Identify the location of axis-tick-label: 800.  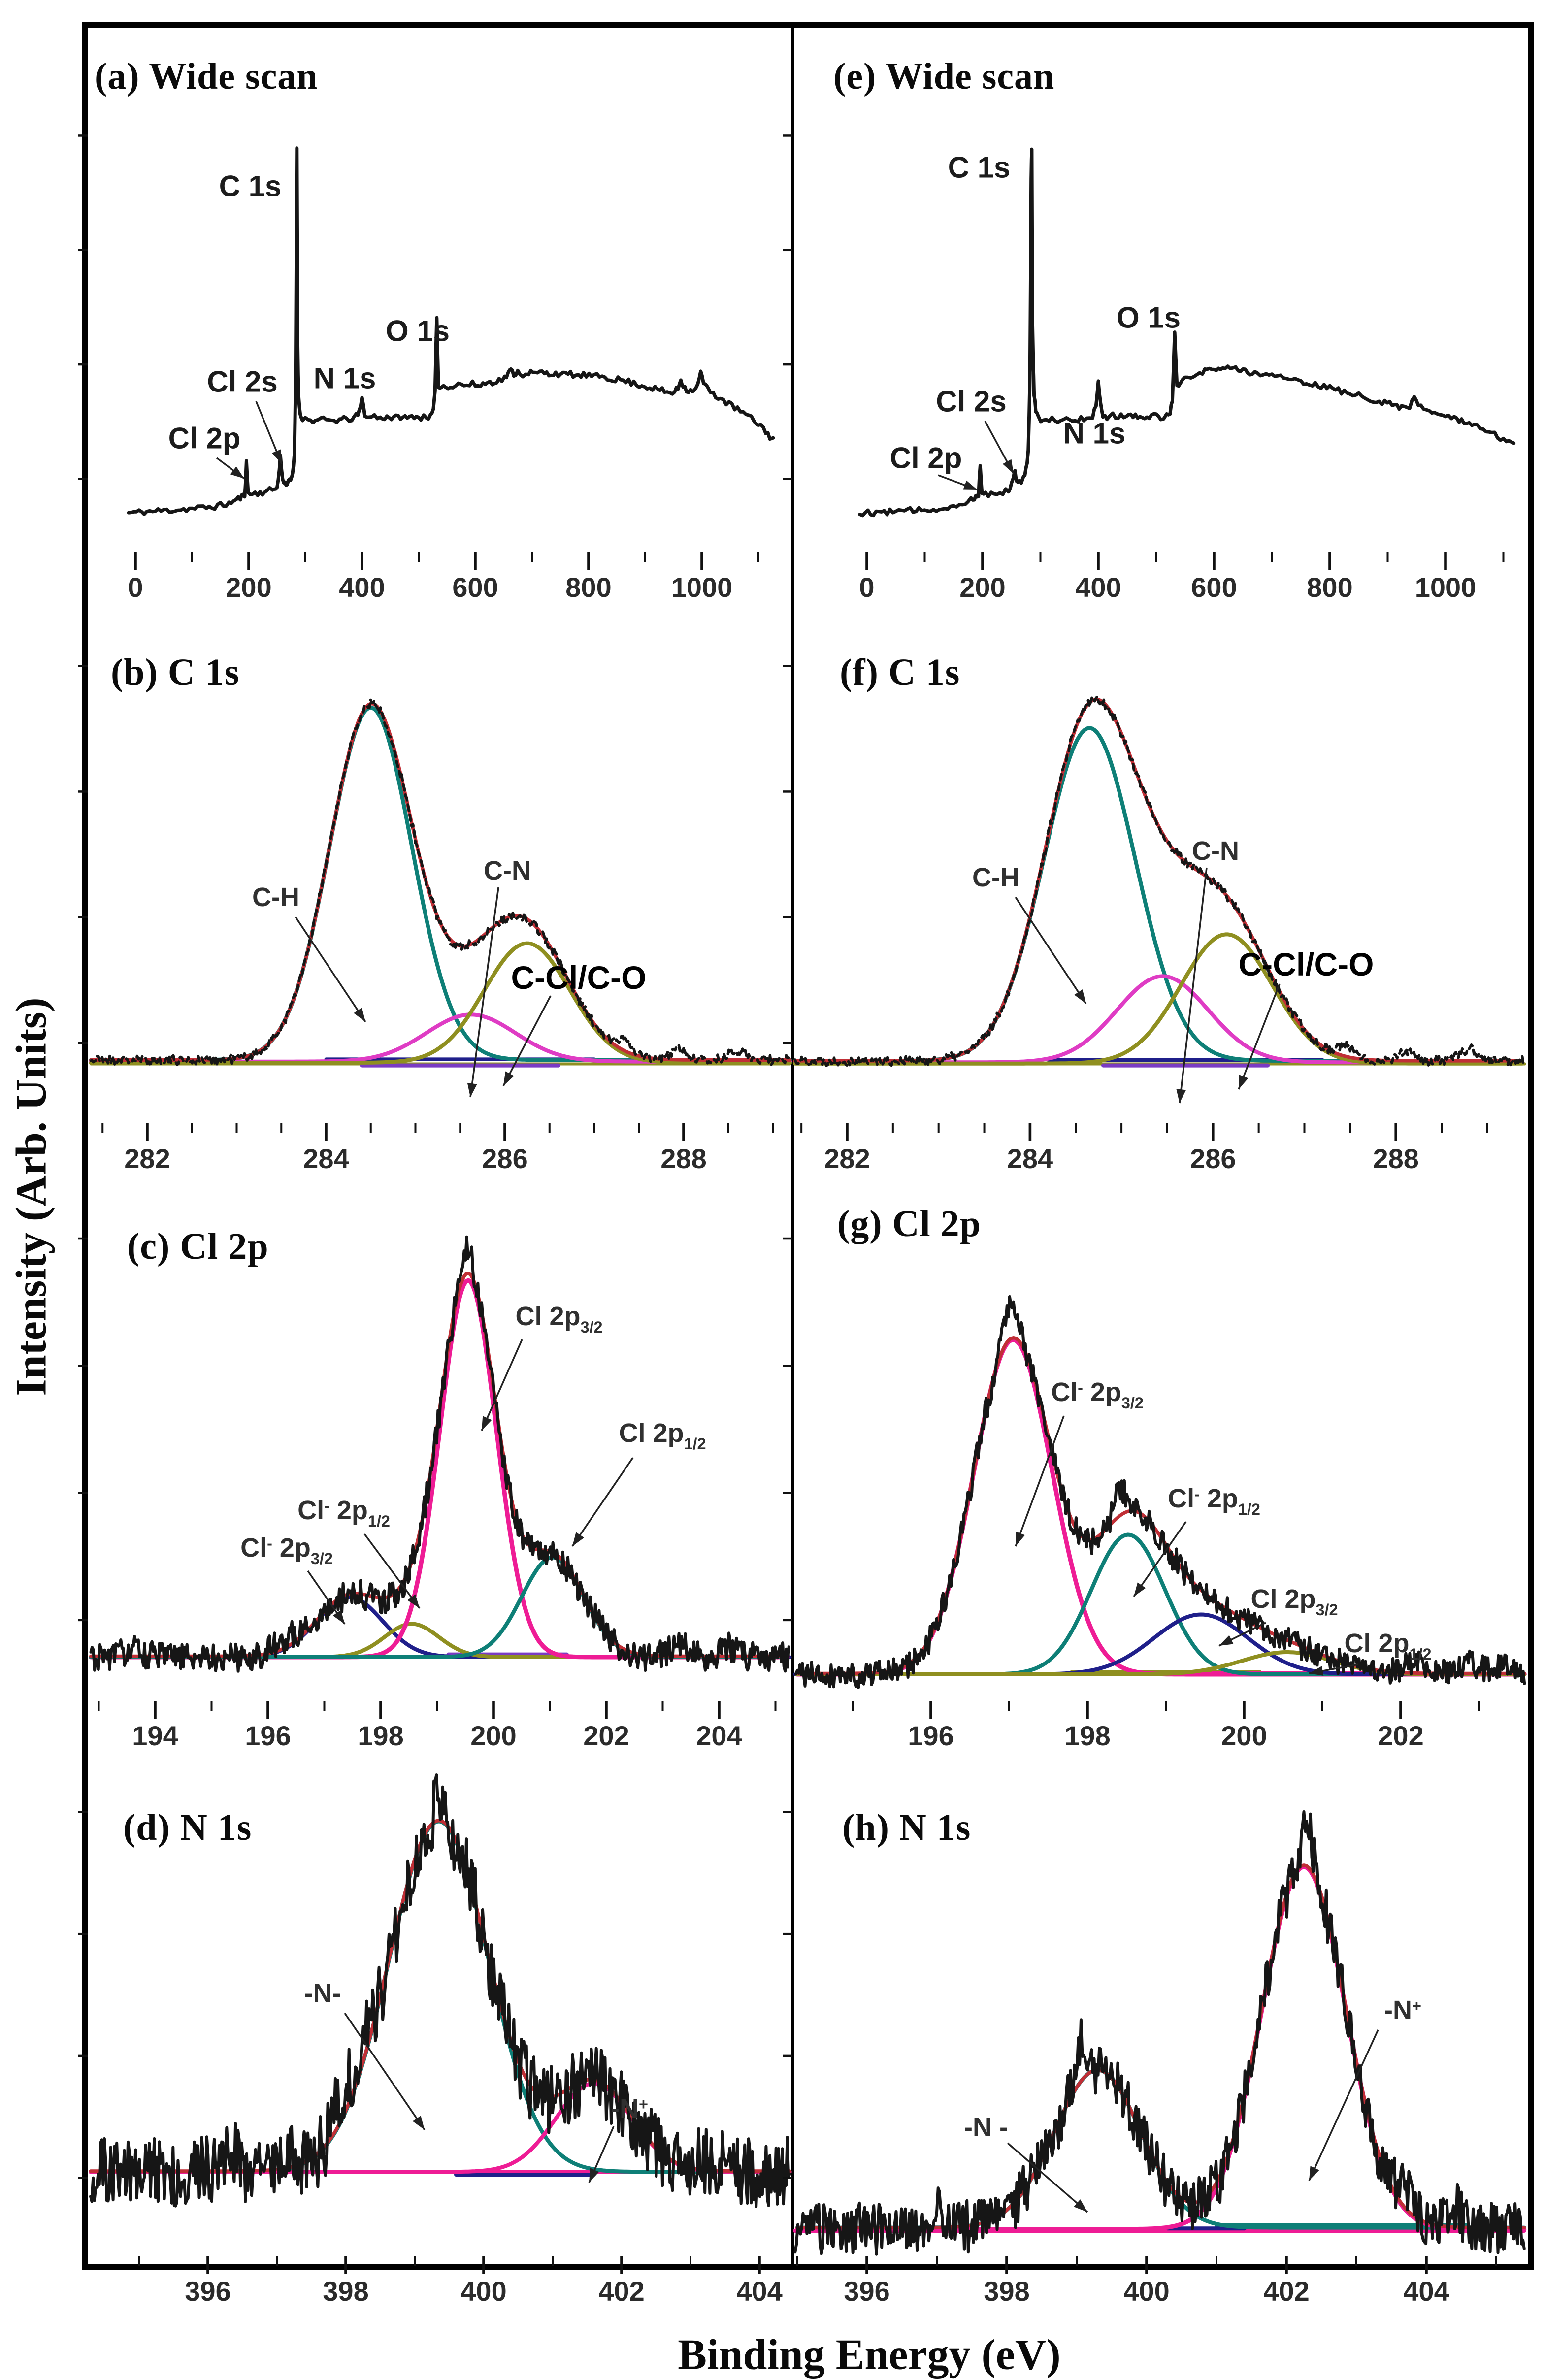
(588, 587).